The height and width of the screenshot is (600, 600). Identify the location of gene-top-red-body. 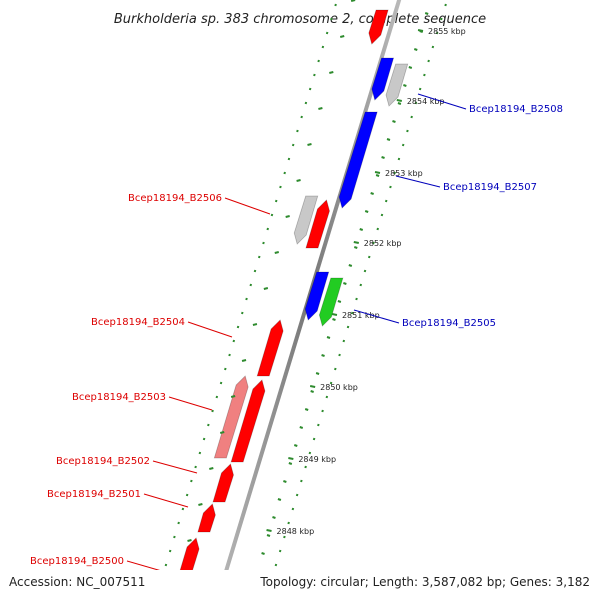
(378, 27).